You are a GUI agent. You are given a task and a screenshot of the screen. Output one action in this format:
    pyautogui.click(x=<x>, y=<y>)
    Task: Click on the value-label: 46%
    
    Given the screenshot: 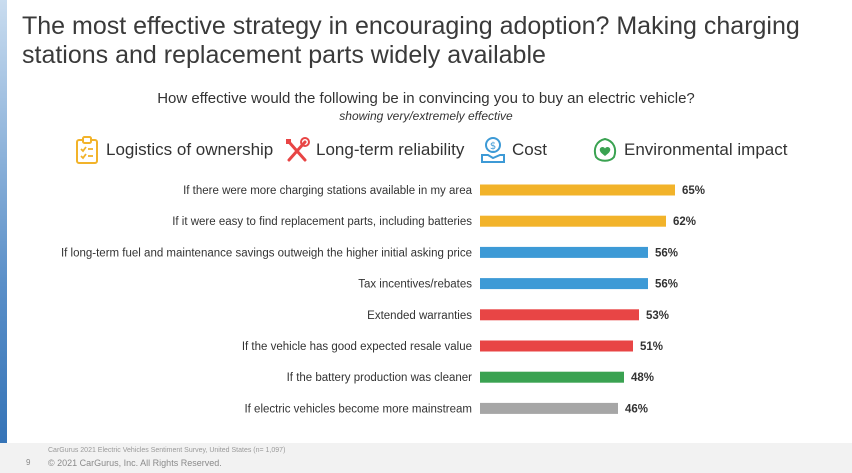 What is the action you would take?
    pyautogui.click(x=636, y=409)
    